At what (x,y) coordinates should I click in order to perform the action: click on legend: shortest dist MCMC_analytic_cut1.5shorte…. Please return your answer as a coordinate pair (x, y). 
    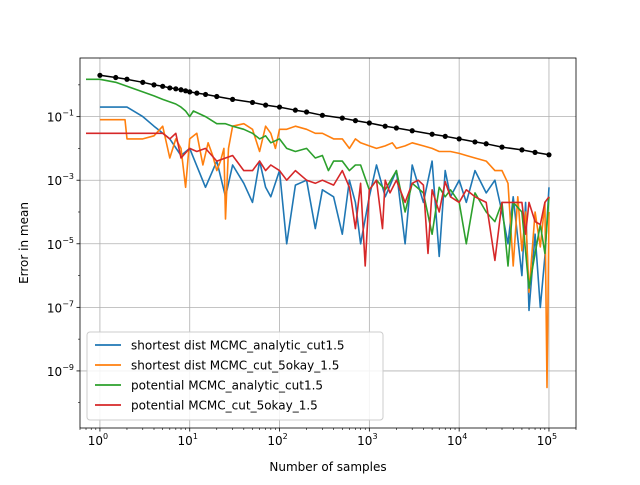
    Looking at the image, I should click on (235, 376).